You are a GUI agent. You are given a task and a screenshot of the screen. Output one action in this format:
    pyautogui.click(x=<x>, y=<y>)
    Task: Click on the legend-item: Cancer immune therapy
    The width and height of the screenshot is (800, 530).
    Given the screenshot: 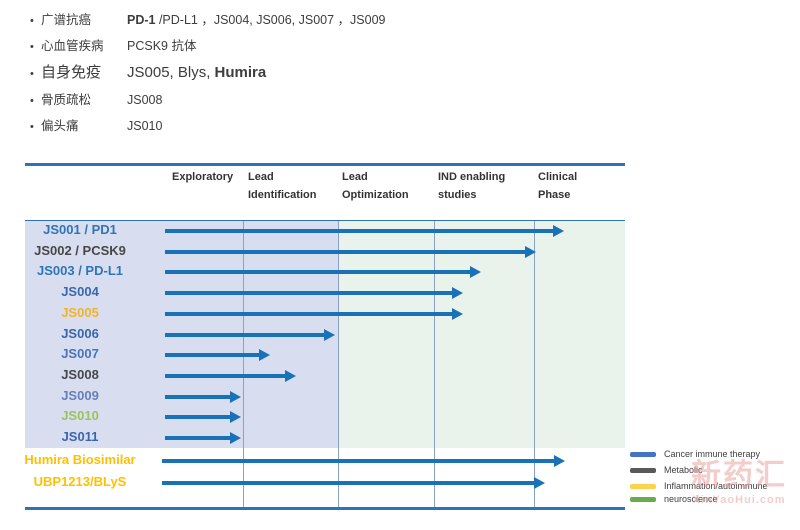 What is the action you would take?
    pyautogui.click(x=695, y=454)
    